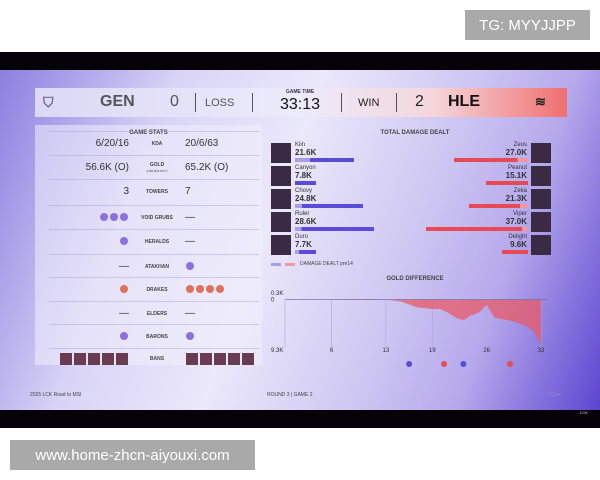 The width and height of the screenshot is (600, 480). I want to click on game-time-label: GAME TIME, so click(300, 92).